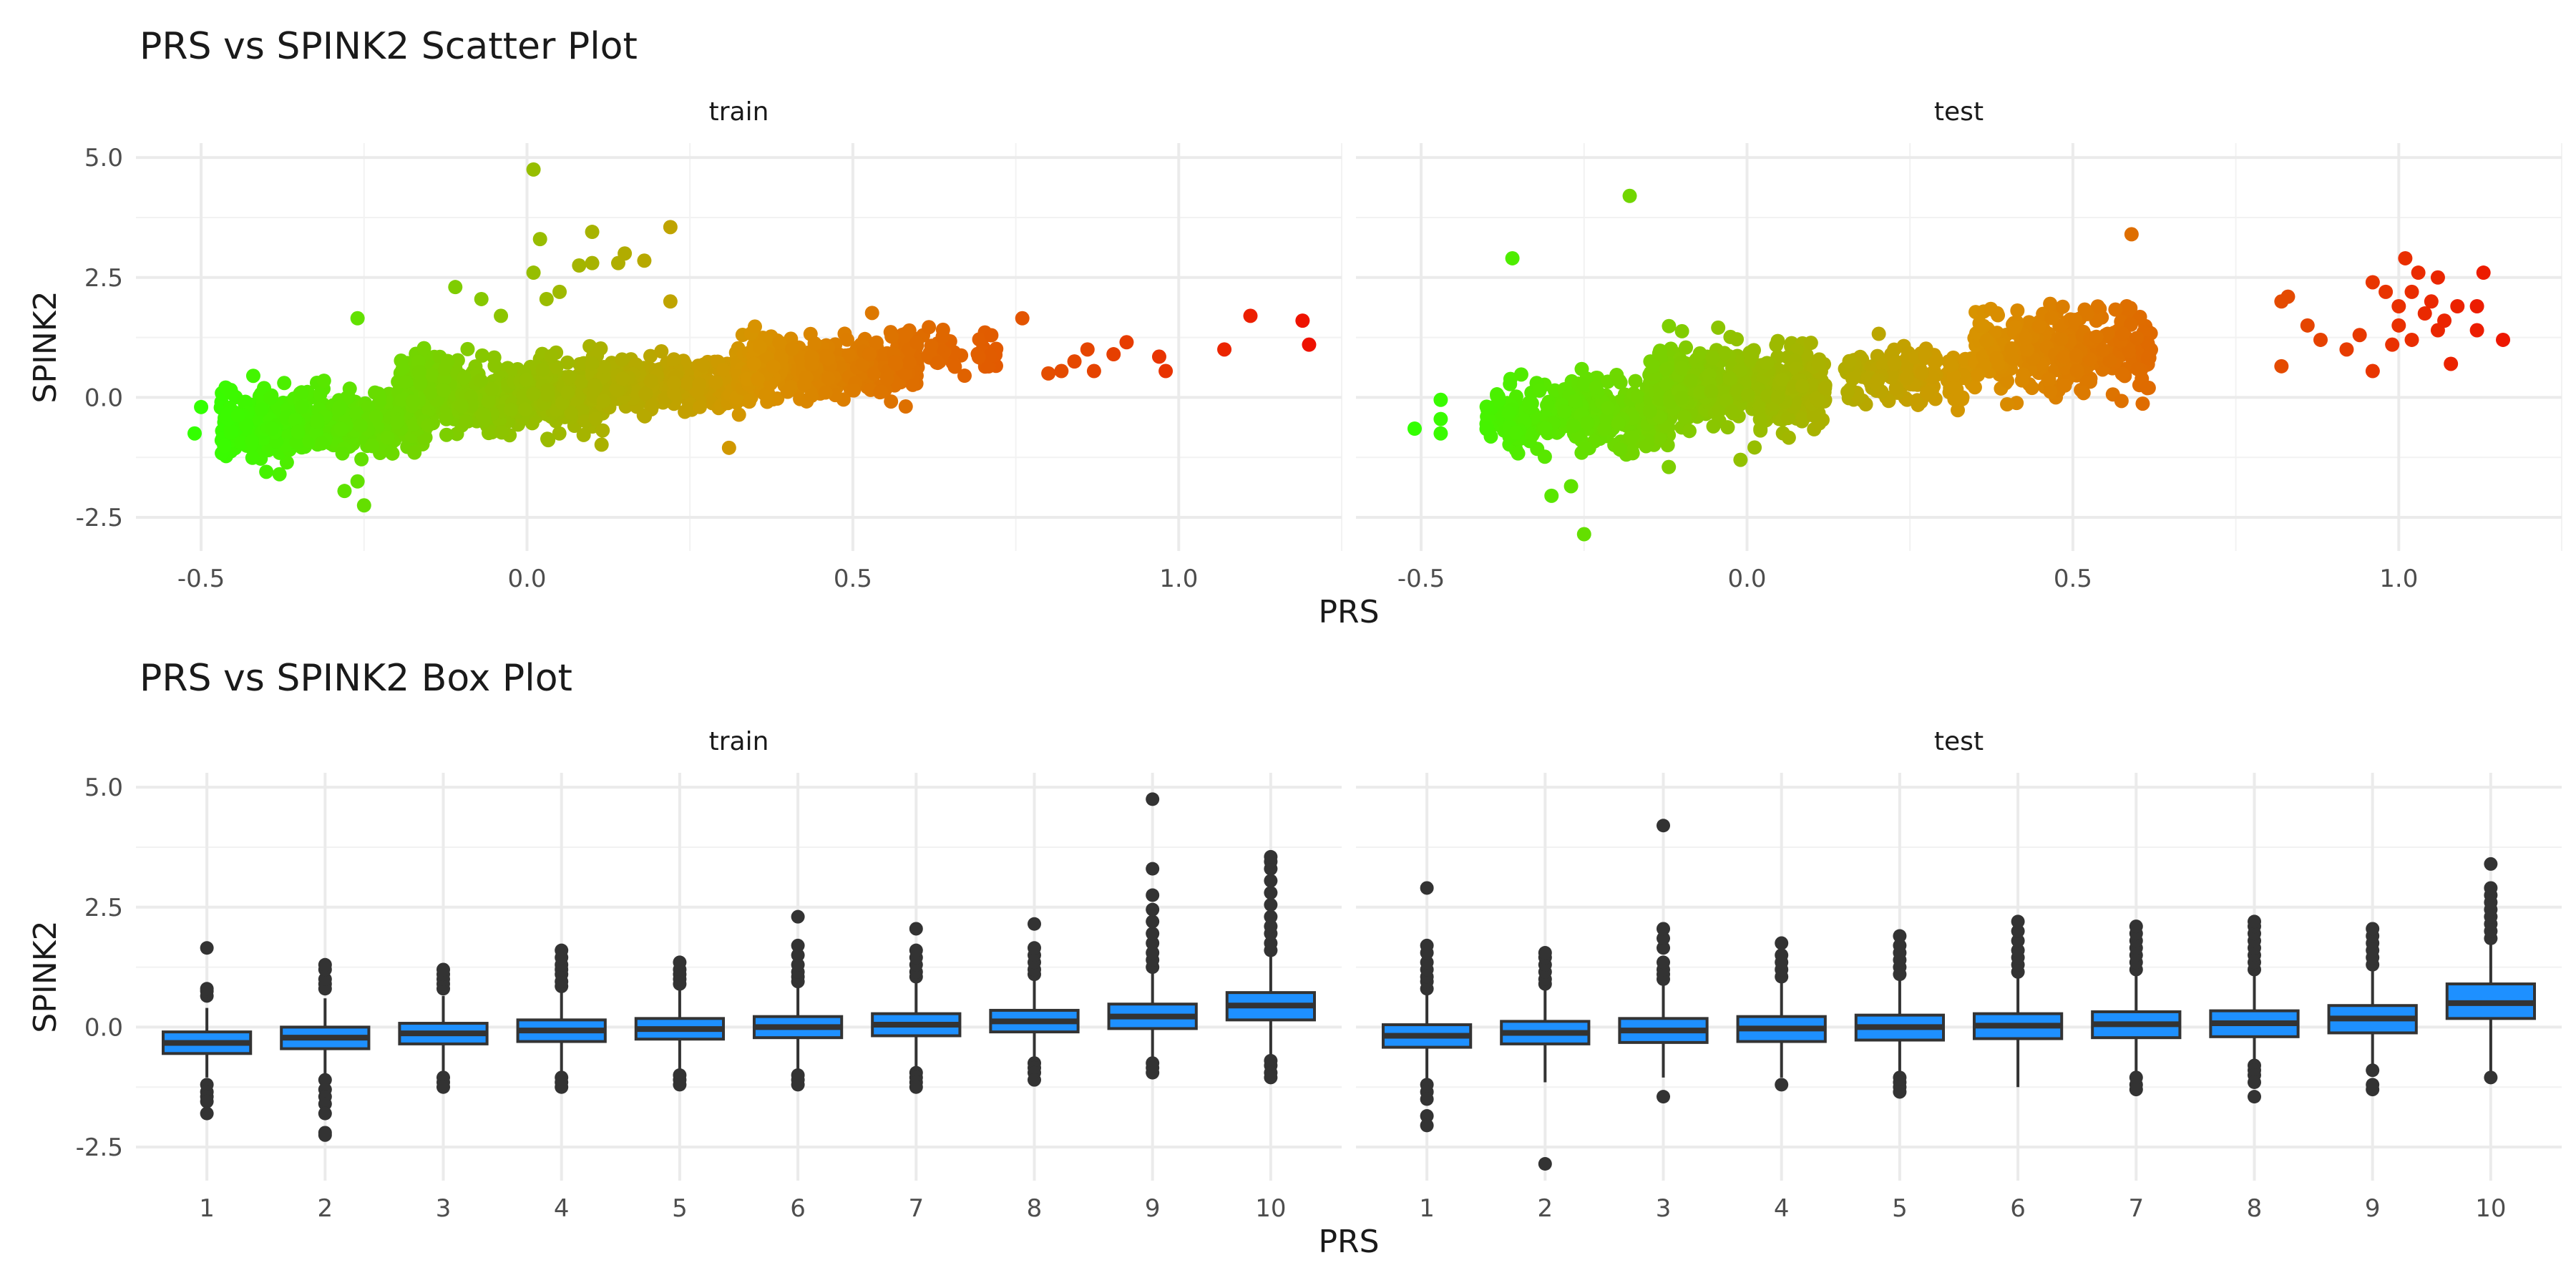  I want to click on x-tick-label: 1.0, so click(2398, 579).